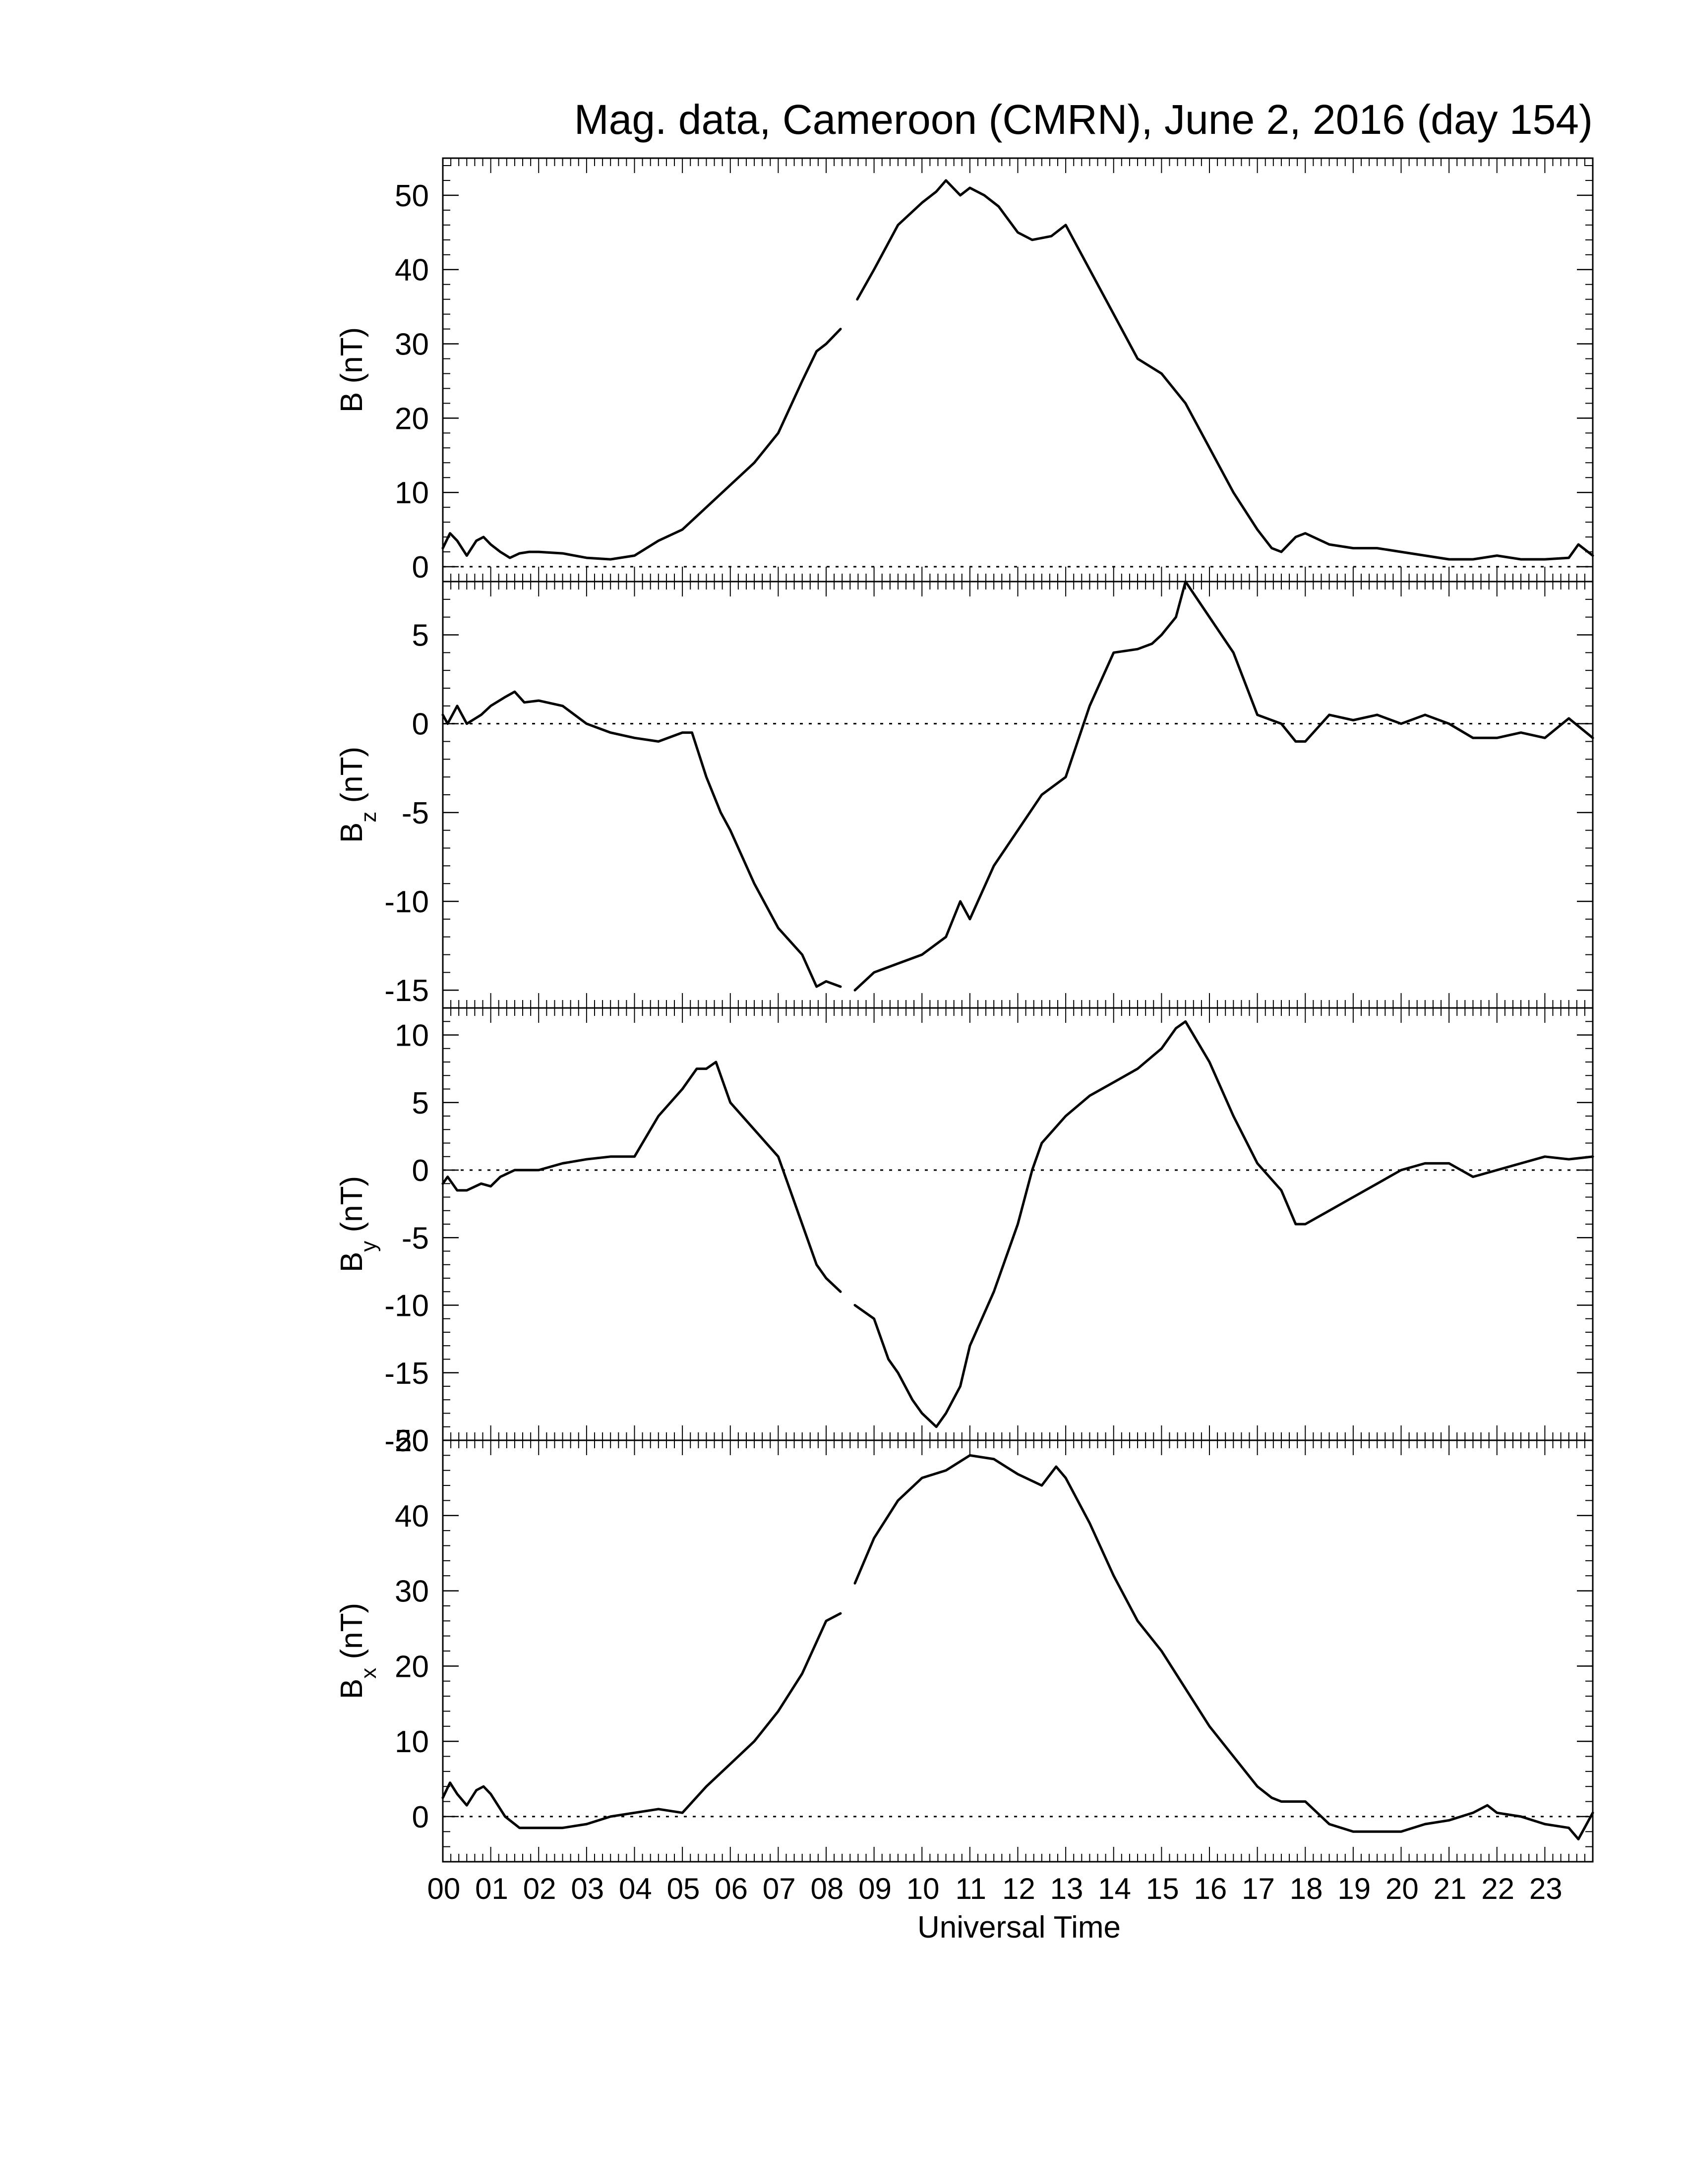 The height and width of the screenshot is (2184, 1686). What do you see at coordinates (407, 991) in the screenshot?
I see `panel-2-y-tick-label: -15` at bounding box center [407, 991].